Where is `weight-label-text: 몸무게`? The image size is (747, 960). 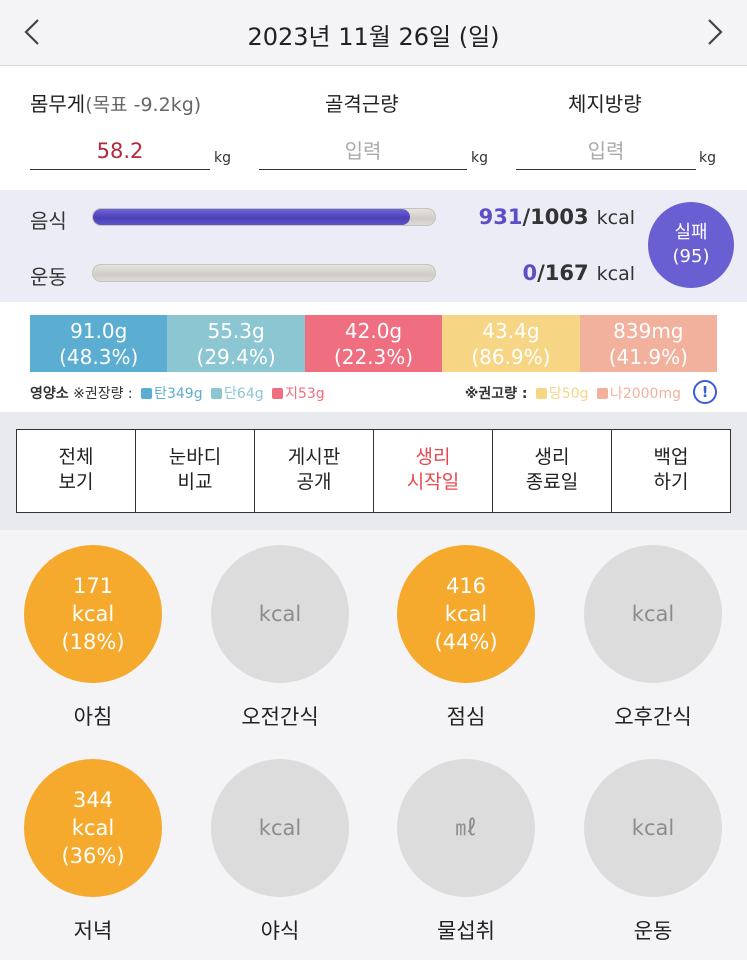 weight-label-text: 몸무게 is located at coordinates (58, 104).